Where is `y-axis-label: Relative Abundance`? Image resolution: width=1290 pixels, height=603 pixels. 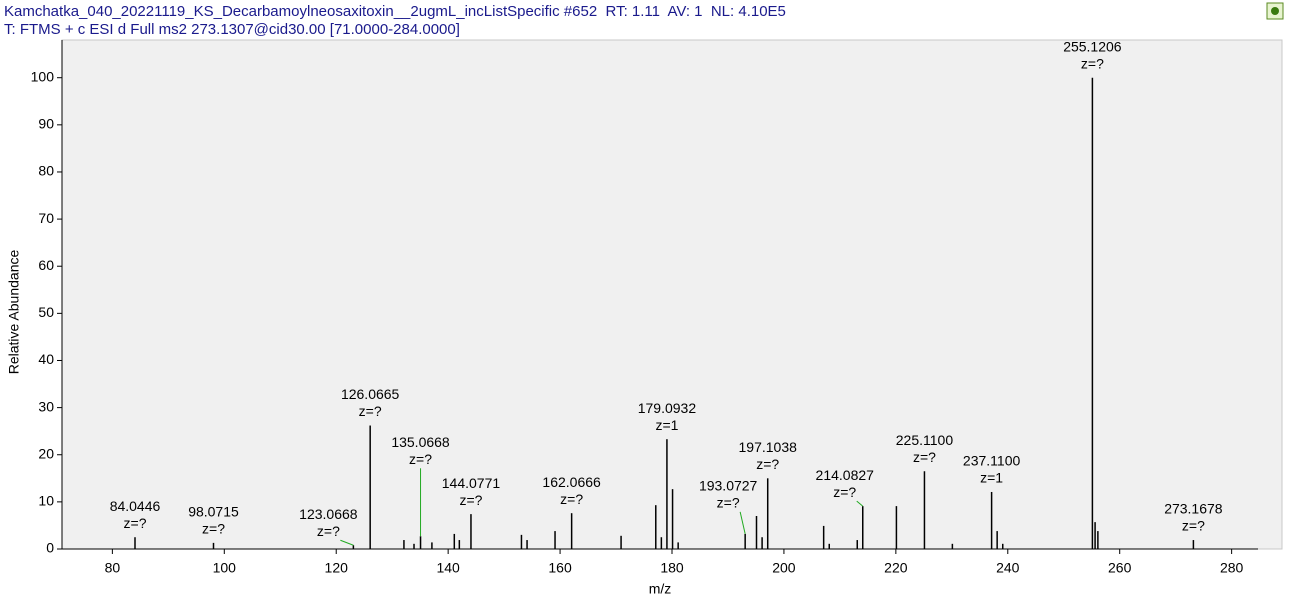 y-axis-label: Relative Abundance is located at coordinates (14, 312).